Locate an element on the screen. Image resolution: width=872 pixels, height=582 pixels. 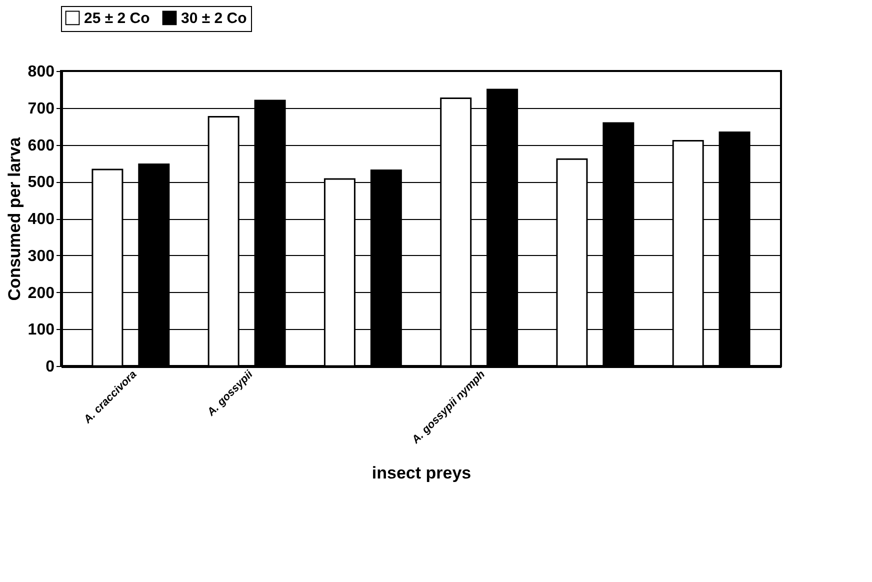
legend-label: 25 ± 2 Co is located at coordinates (117, 18).